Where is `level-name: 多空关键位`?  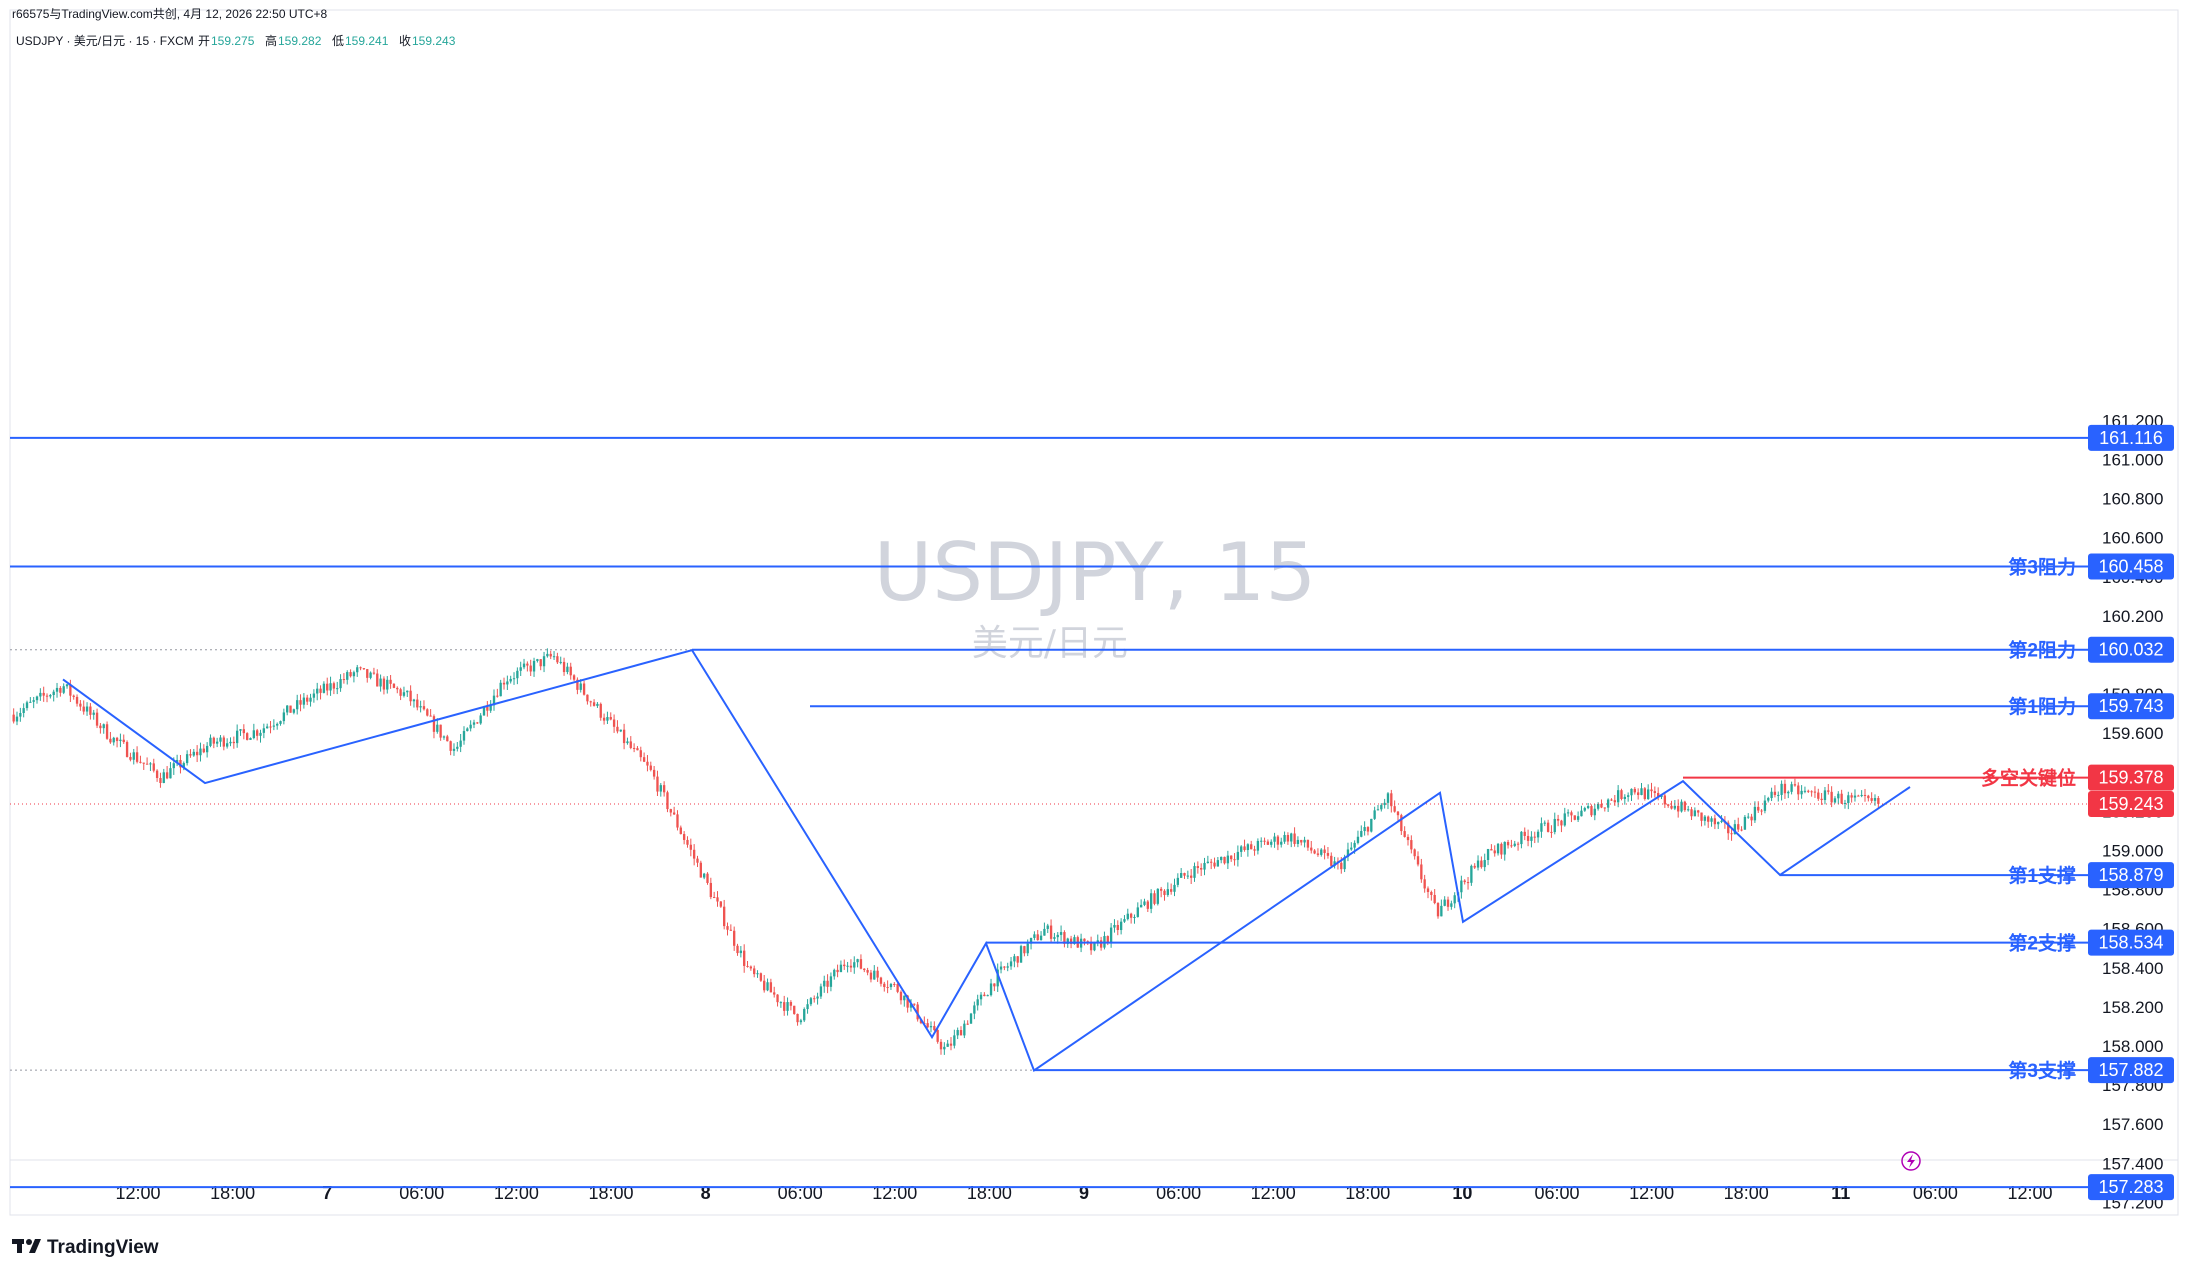
level-name: 多空关键位 is located at coordinates (2028, 778).